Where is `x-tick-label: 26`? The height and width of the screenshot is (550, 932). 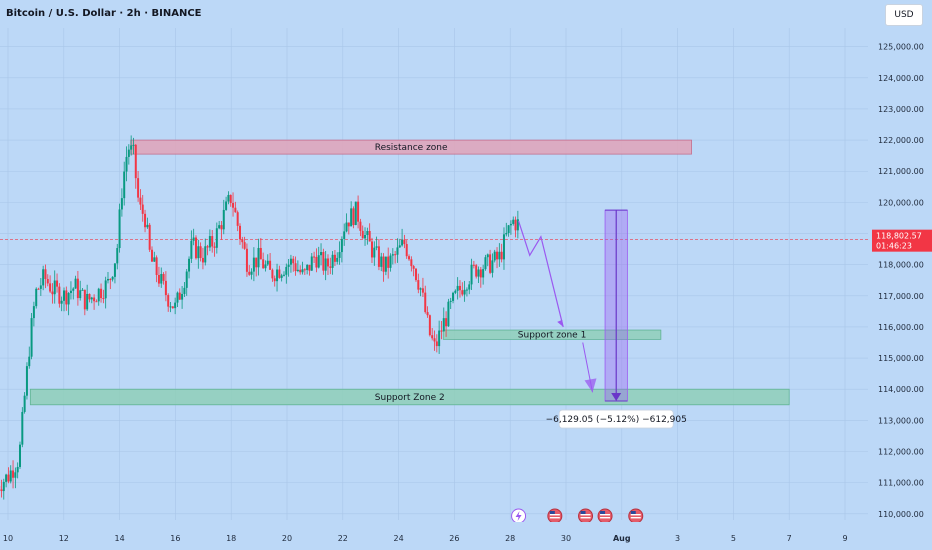 x-tick-label: 26 is located at coordinates (454, 538).